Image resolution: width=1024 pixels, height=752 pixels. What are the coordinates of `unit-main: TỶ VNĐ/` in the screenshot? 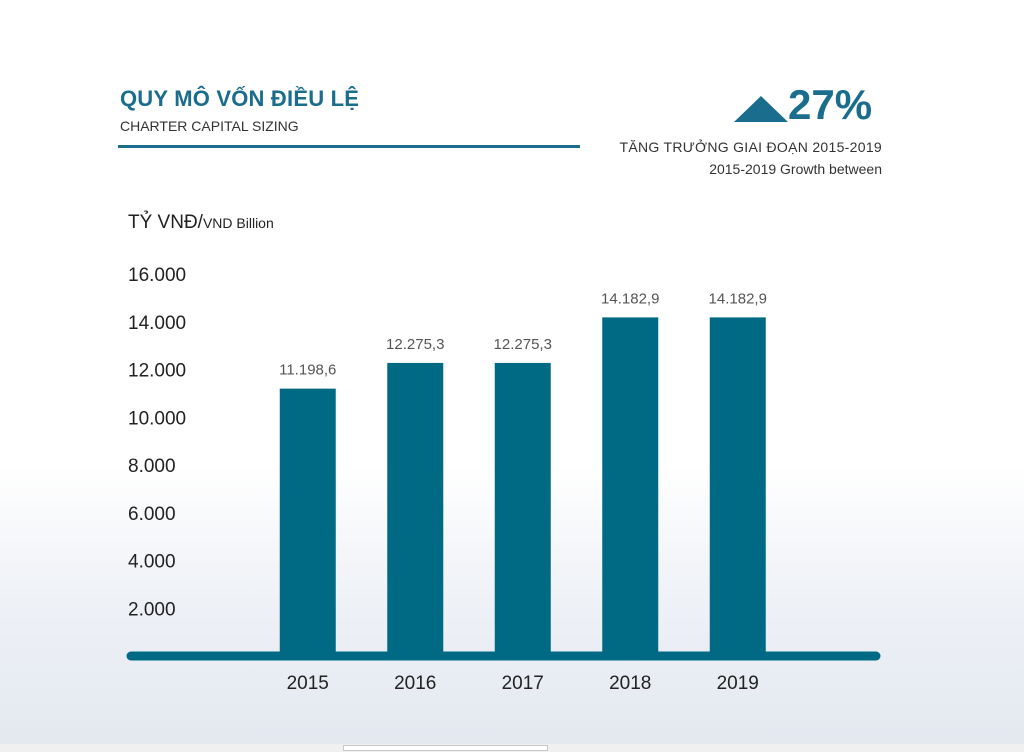 It's located at (165, 222).